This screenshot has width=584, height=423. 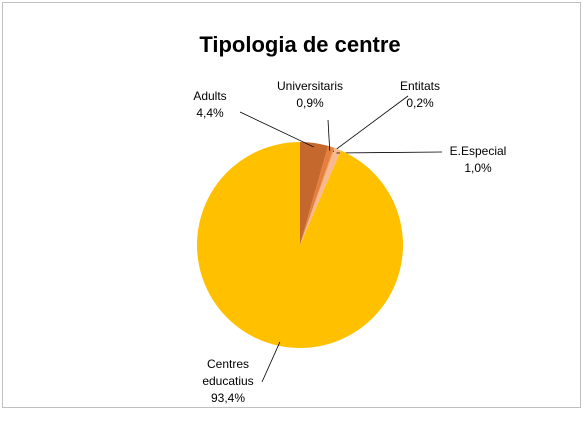 What do you see at coordinates (309, 86) in the screenshot?
I see `label-name: Universitaris` at bounding box center [309, 86].